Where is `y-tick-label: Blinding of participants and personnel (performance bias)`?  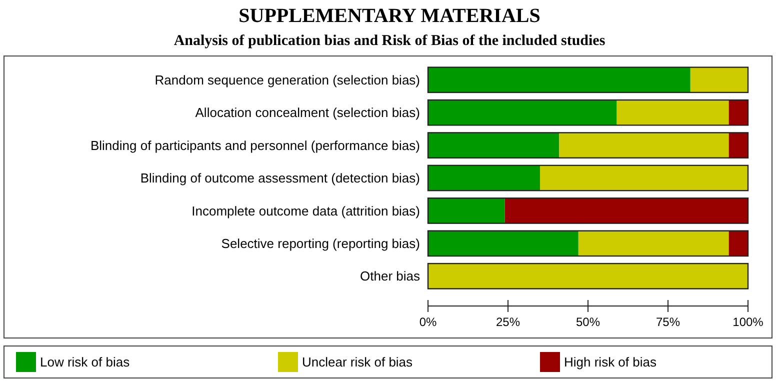
y-tick-label: Blinding of participants and personnel (performance bias) is located at coordinates (255, 145).